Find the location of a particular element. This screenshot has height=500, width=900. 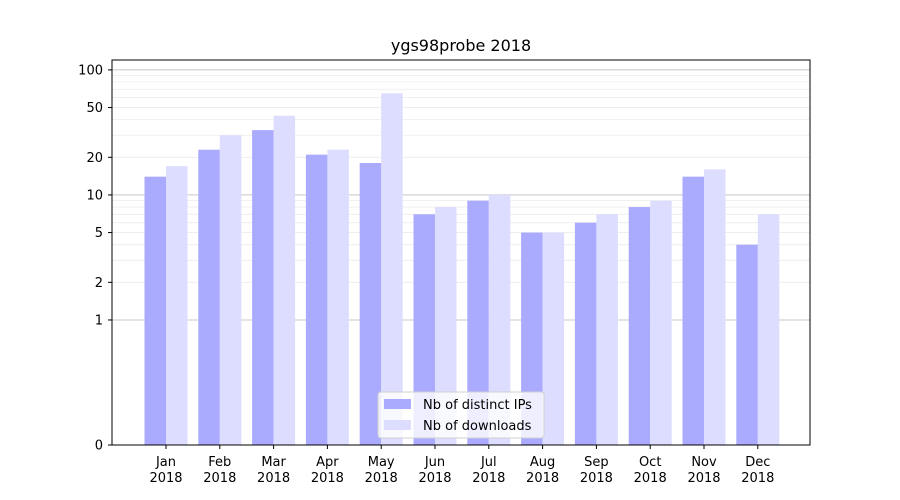

y-tick-label: 5 is located at coordinates (99, 233).